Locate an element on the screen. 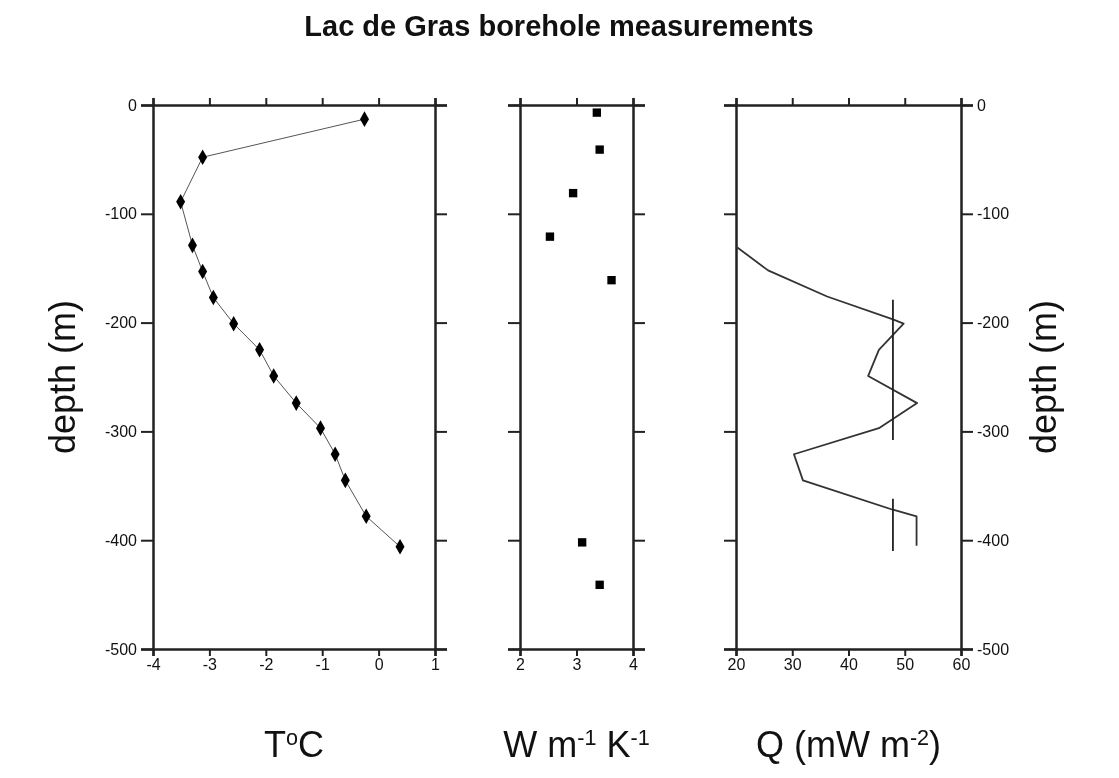 The image size is (1119, 778). y2-tick-label: -500 is located at coordinates (993, 649).